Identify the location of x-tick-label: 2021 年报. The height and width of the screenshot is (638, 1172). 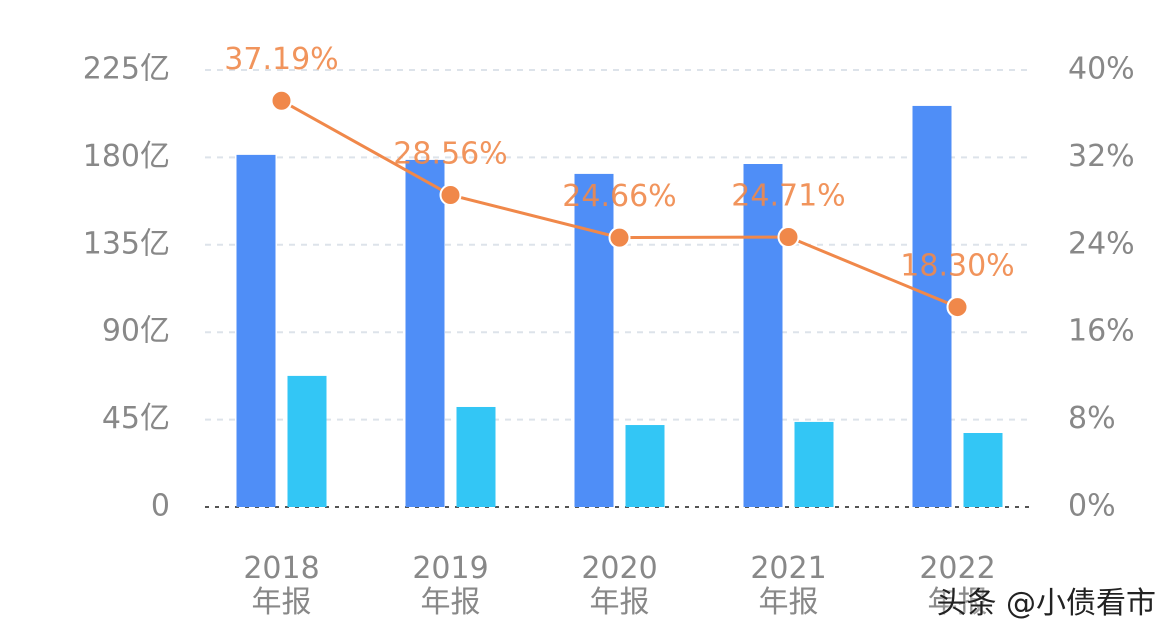
(788, 585).